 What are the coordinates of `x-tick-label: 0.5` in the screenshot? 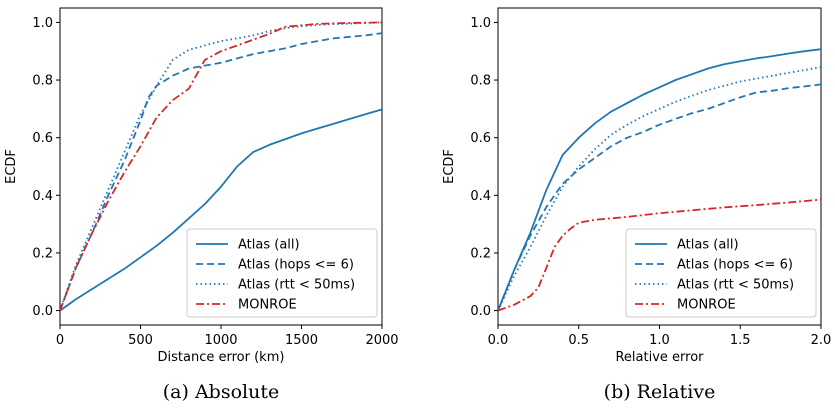 It's located at (578, 340).